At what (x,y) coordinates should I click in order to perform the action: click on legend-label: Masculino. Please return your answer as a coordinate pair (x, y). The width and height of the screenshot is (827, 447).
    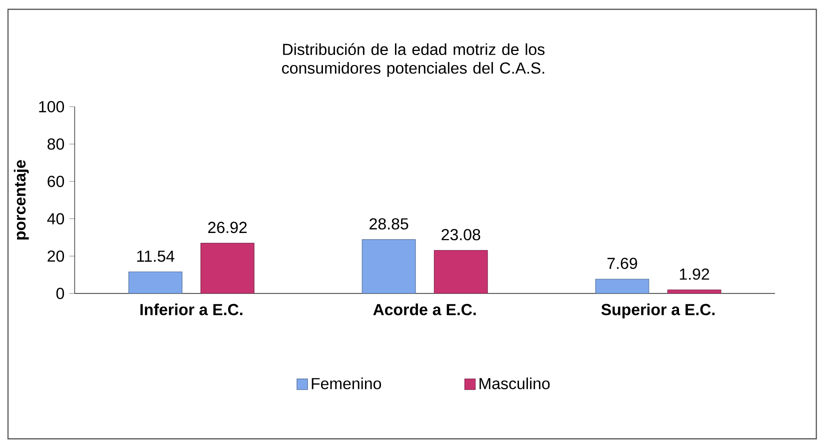
    Looking at the image, I should click on (515, 384).